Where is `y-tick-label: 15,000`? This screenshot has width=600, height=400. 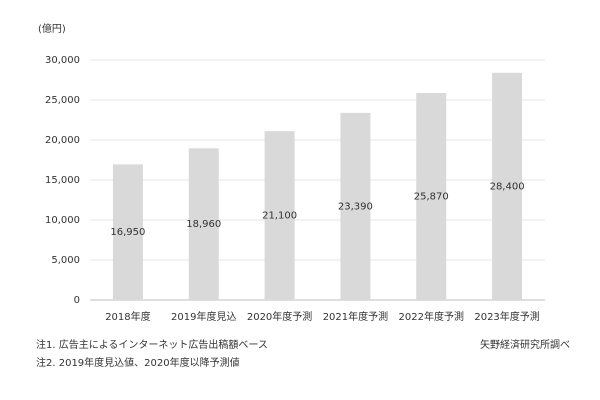
y-tick-label: 15,000 is located at coordinates (62, 180).